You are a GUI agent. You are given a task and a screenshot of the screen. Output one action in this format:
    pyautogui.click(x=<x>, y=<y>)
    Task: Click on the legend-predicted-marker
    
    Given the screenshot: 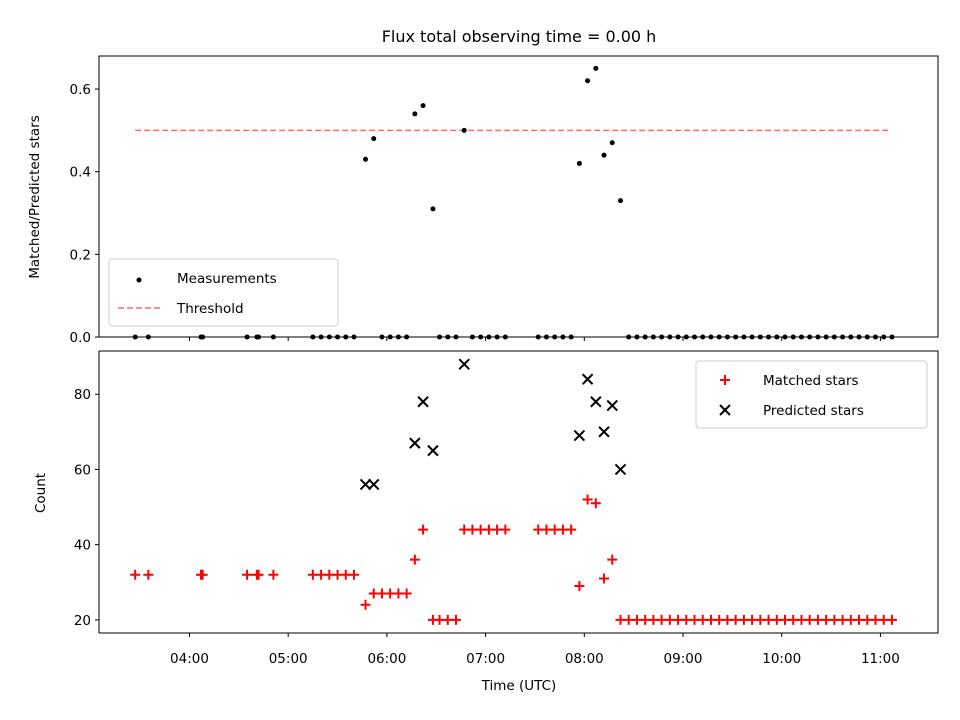 What is the action you would take?
    pyautogui.click(x=725, y=410)
    